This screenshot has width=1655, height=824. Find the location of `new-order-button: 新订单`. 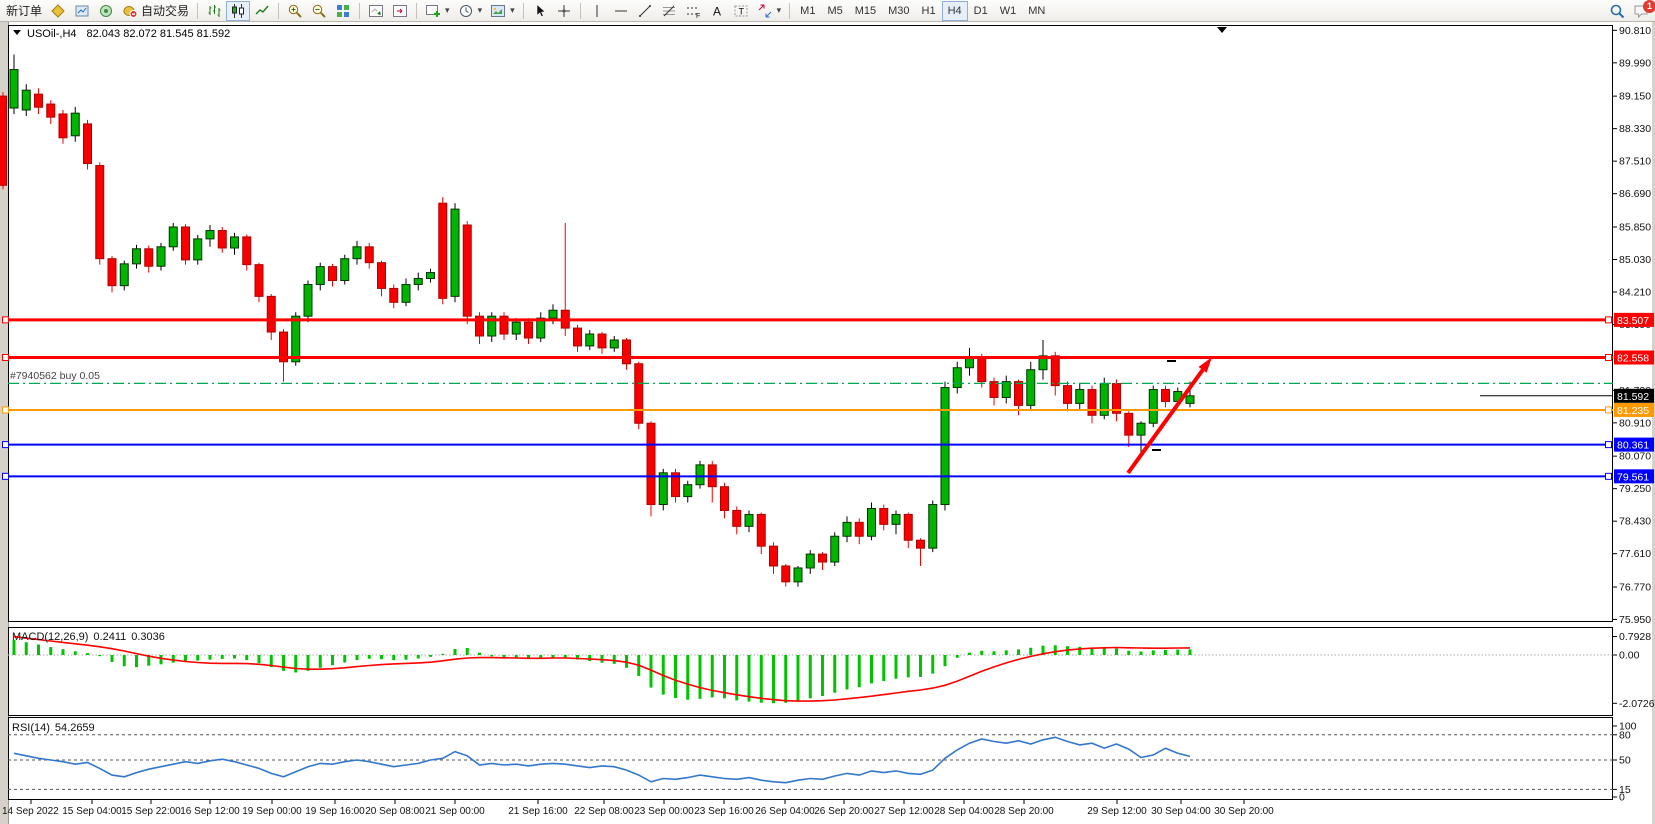

new-order-button: 新订单 is located at coordinates (24, 11).